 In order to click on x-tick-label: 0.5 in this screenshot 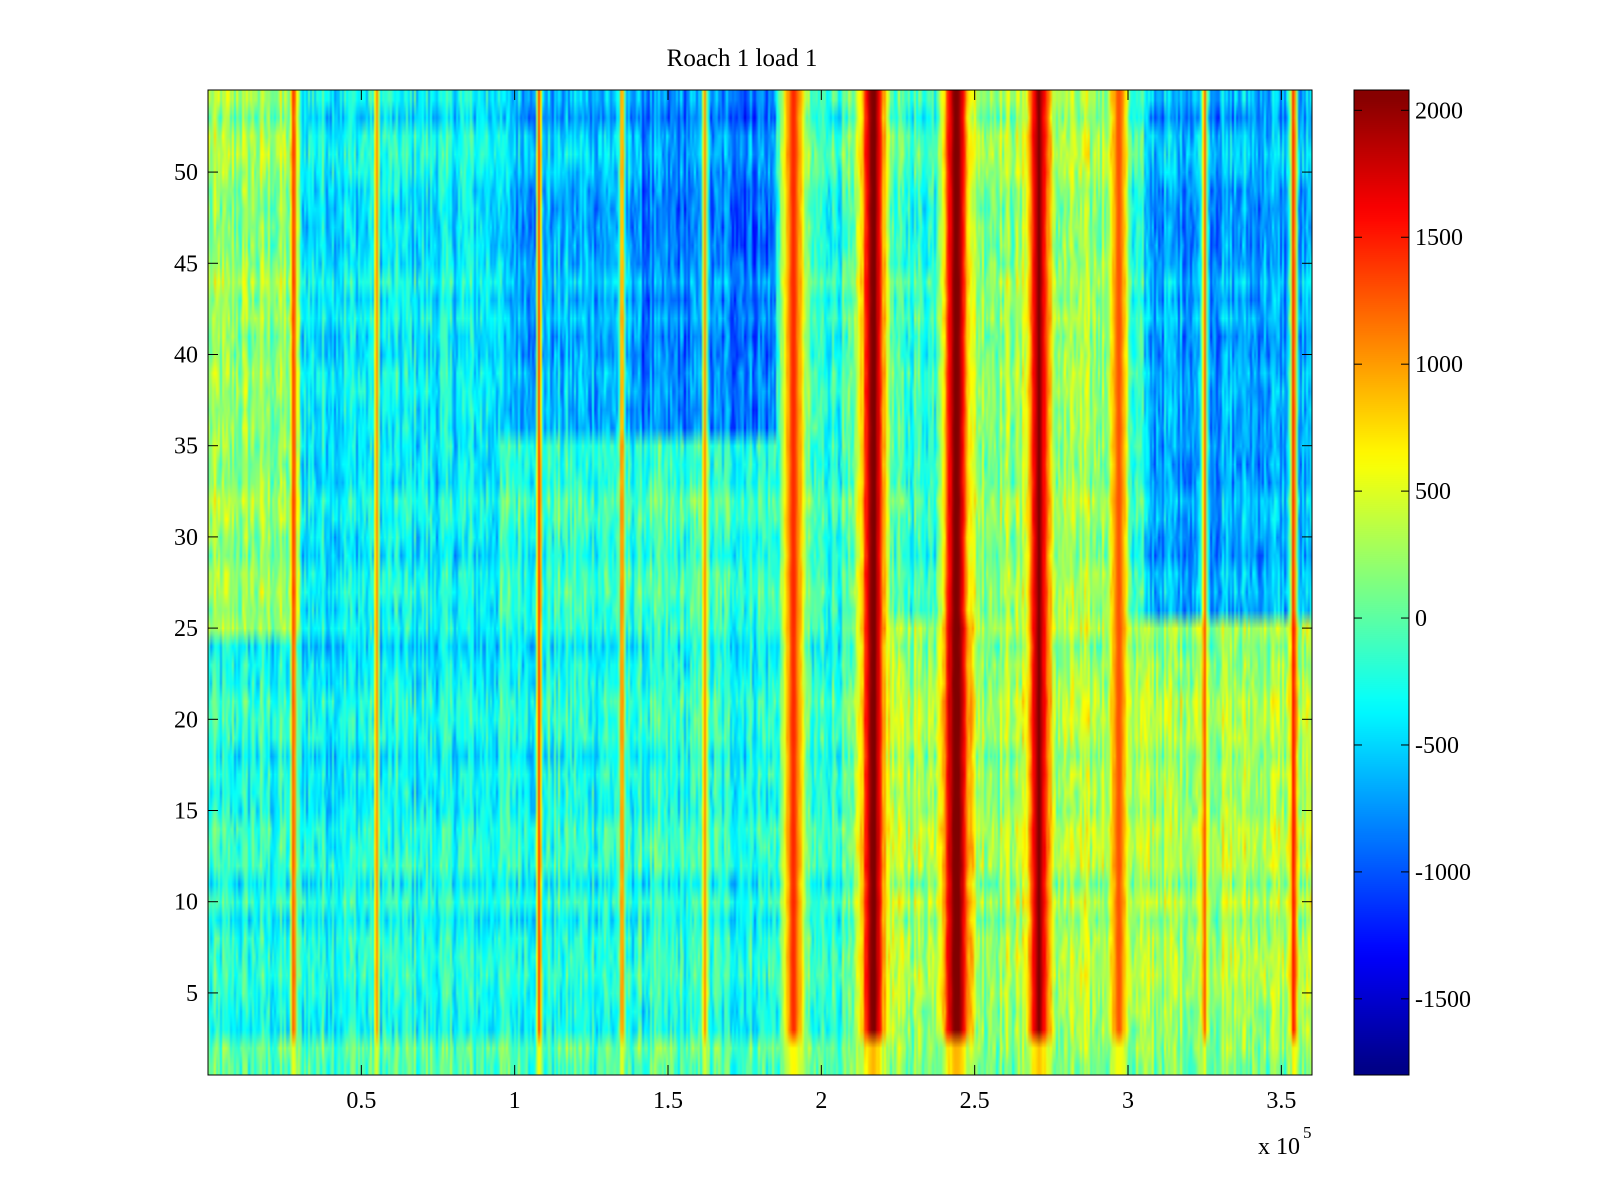, I will do `click(361, 1101)`.